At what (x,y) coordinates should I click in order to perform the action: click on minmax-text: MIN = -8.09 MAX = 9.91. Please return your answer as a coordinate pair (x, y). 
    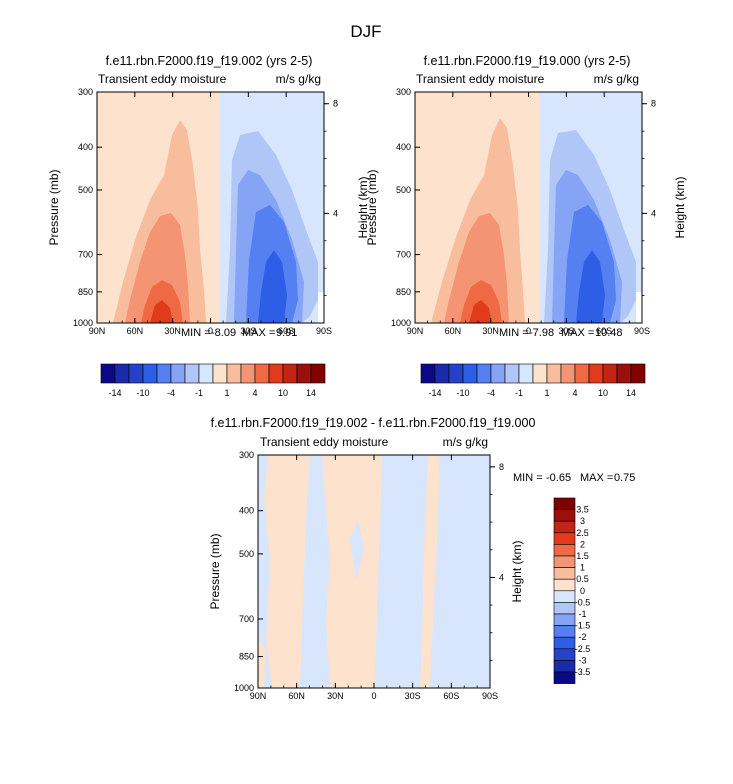
    Looking at the image, I should click on (239, 333).